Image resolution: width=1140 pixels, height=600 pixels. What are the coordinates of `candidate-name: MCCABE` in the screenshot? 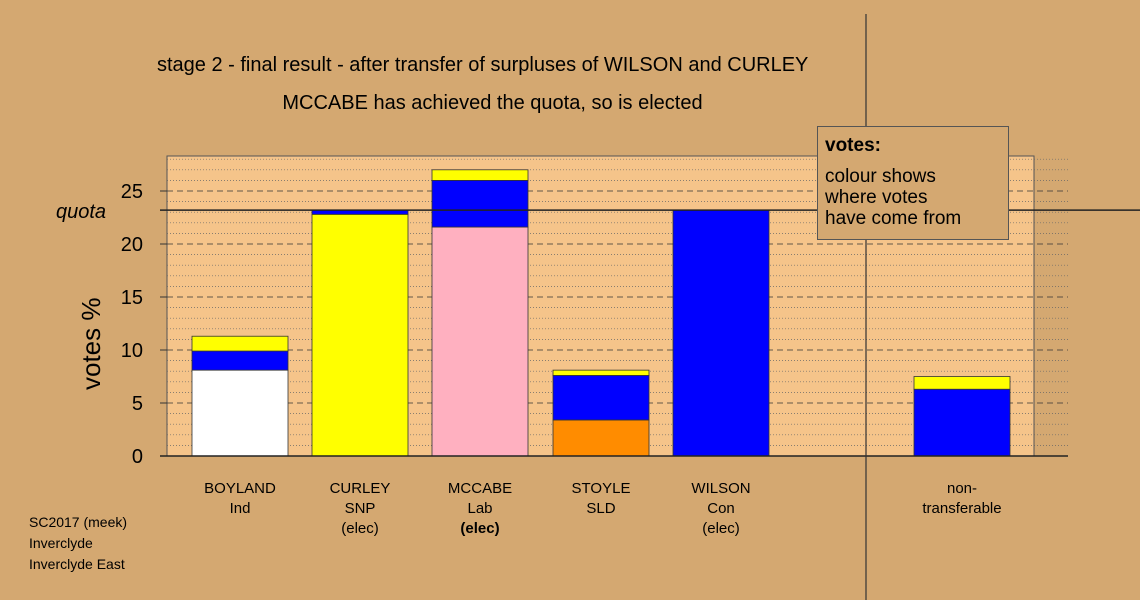 It's located at (480, 488).